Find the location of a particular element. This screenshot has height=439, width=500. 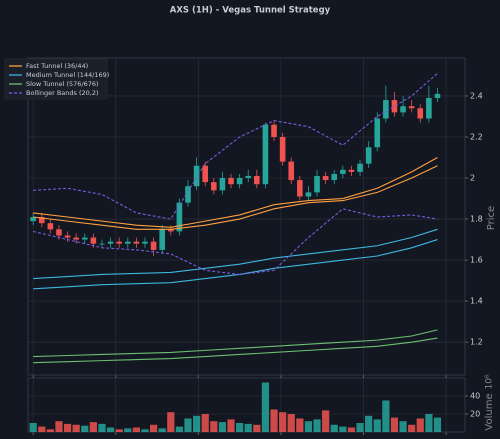

y-tick-label: 2.4 is located at coordinates (476, 95).